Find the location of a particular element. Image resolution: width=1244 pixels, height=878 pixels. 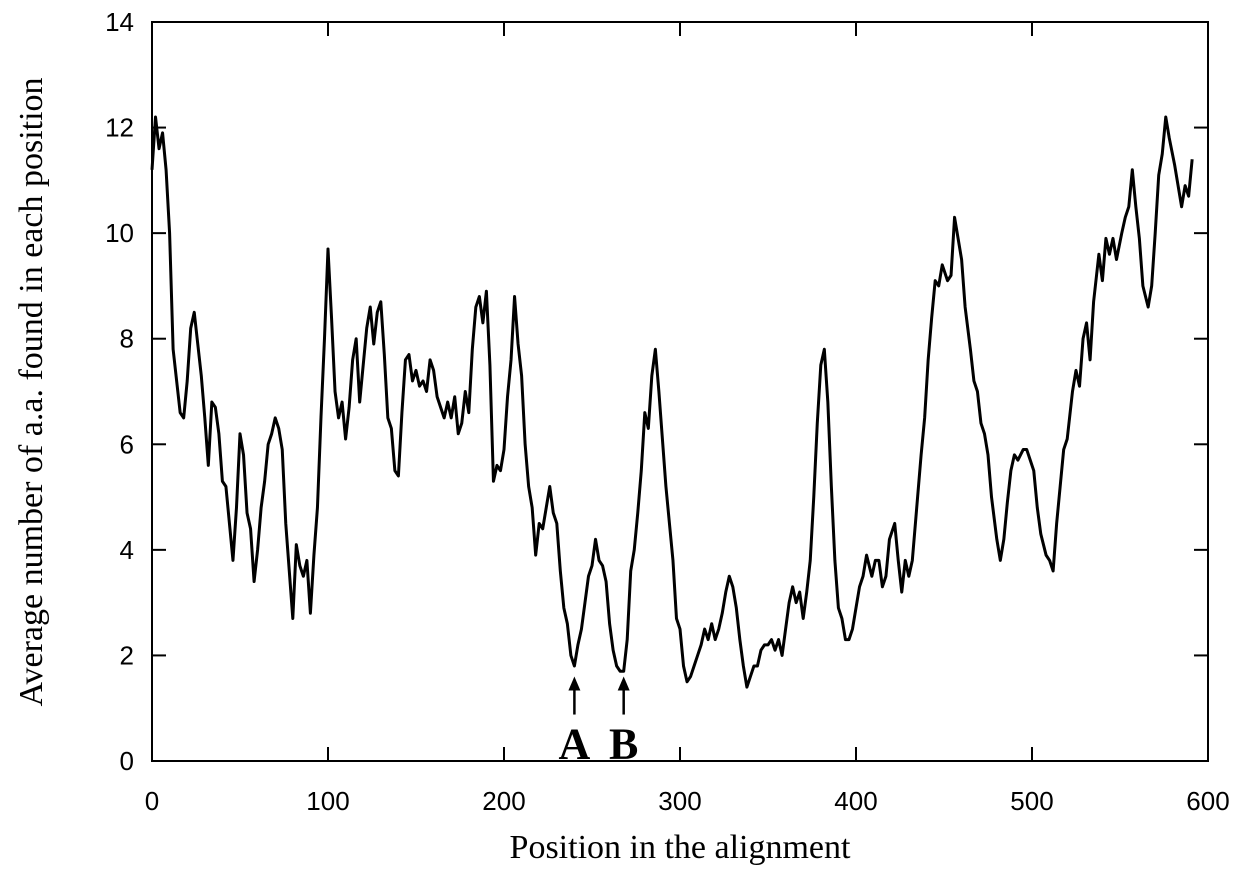

y-tick-label: 4 is located at coordinates (127, 550).